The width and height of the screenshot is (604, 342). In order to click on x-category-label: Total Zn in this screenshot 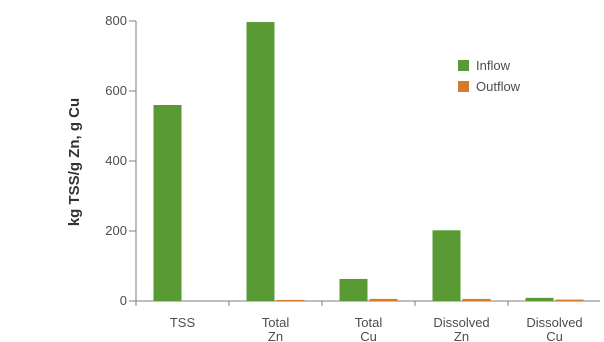, I will do `click(276, 328)`.